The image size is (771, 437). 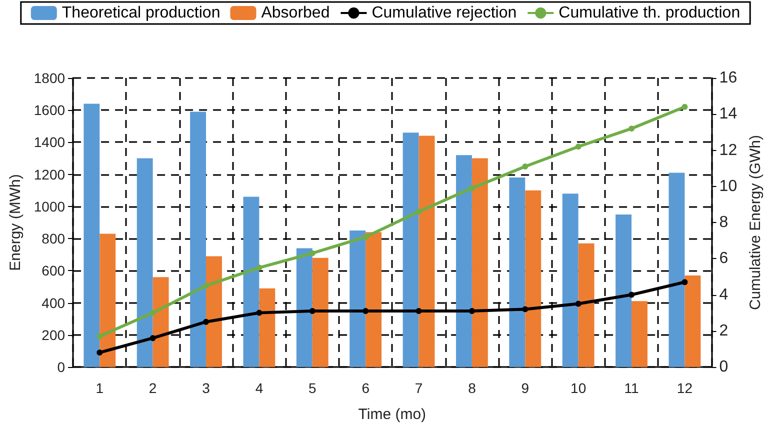 What do you see at coordinates (392, 414) in the screenshot?
I see `x-axis-title: Time (mo)` at bounding box center [392, 414].